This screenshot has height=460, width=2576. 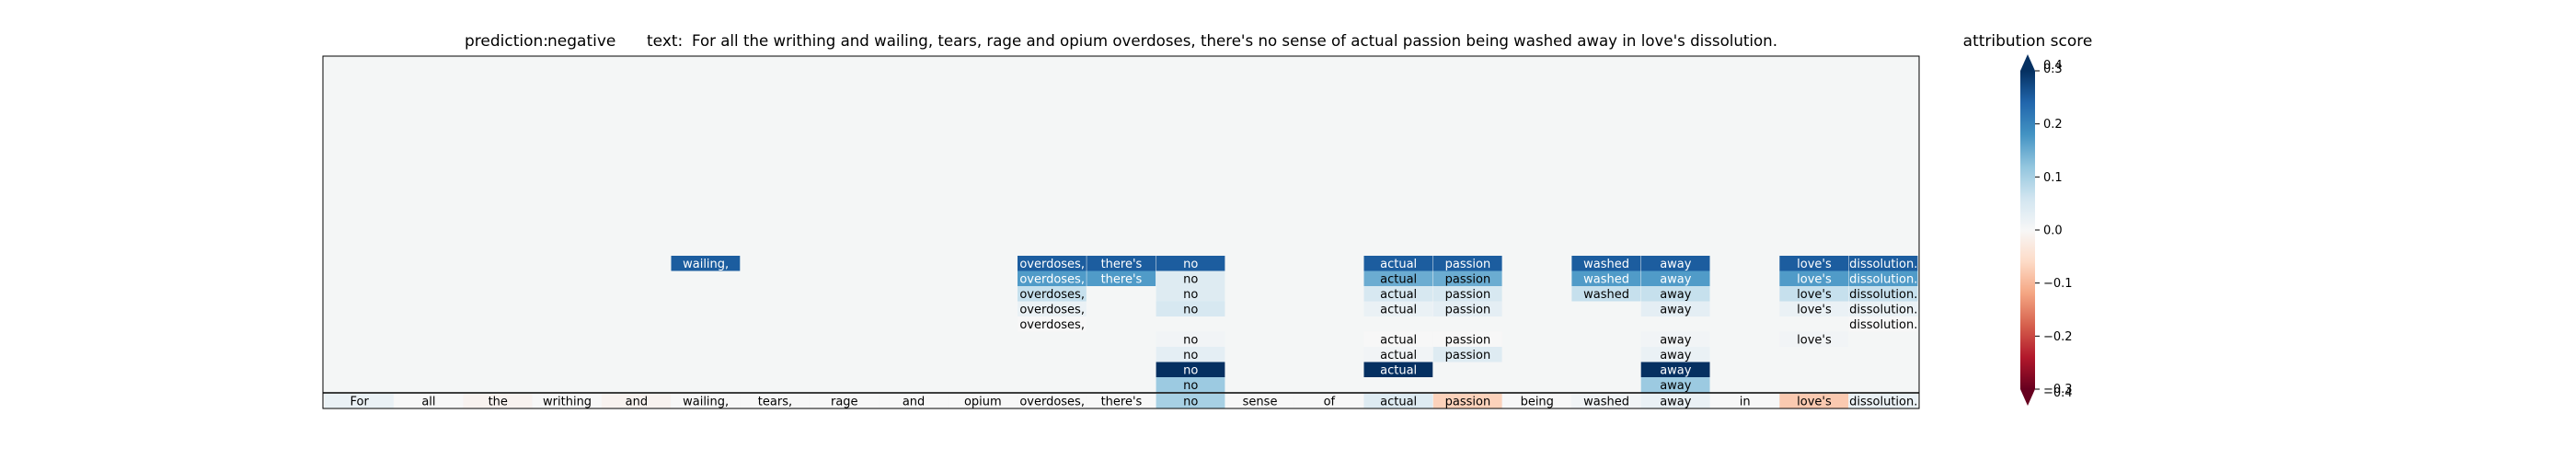 What do you see at coordinates (2028, 62) in the screenshot?
I see `colorbar-extend-top` at bounding box center [2028, 62].